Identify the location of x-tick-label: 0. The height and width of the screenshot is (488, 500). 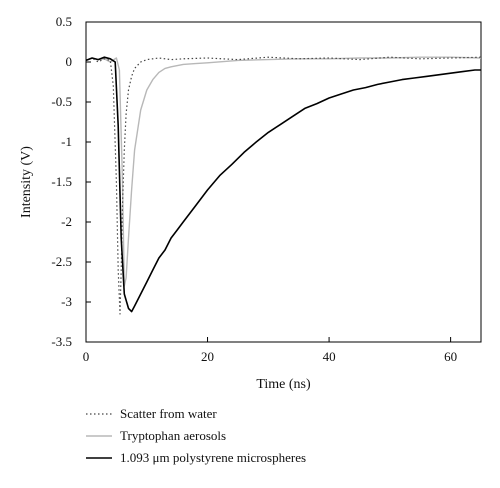
(86, 356).